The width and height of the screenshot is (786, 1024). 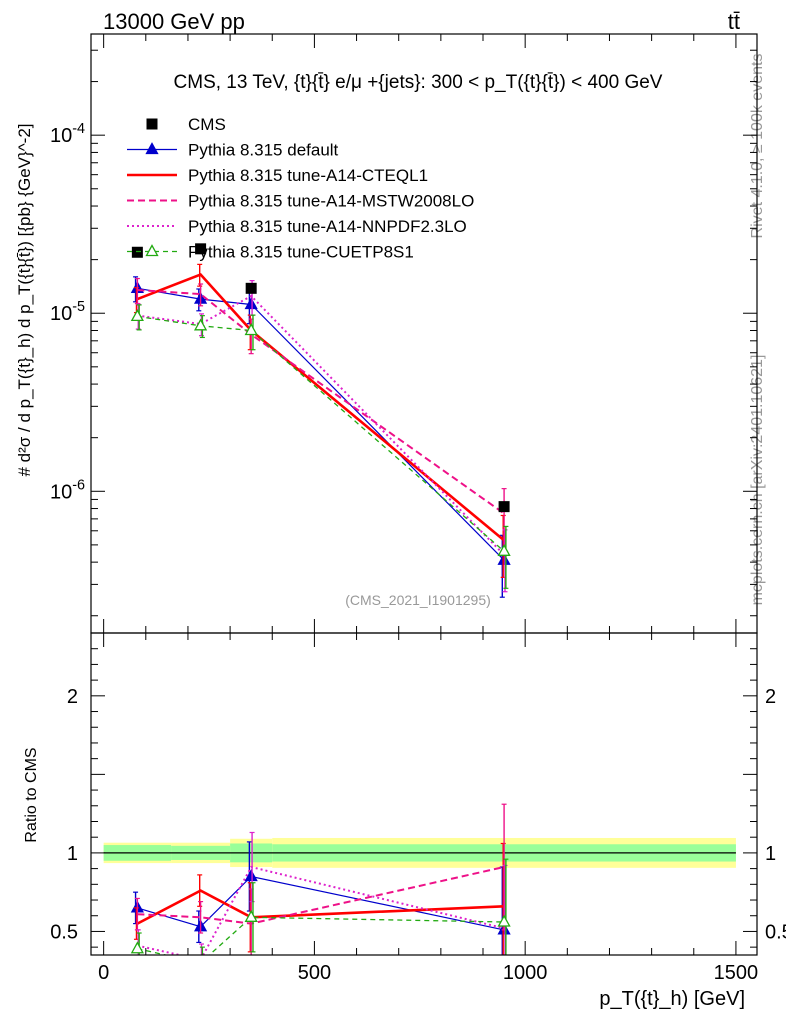 I want to click on y-tick-label-top: 10⁻⁵, so click(x=67, y=312).